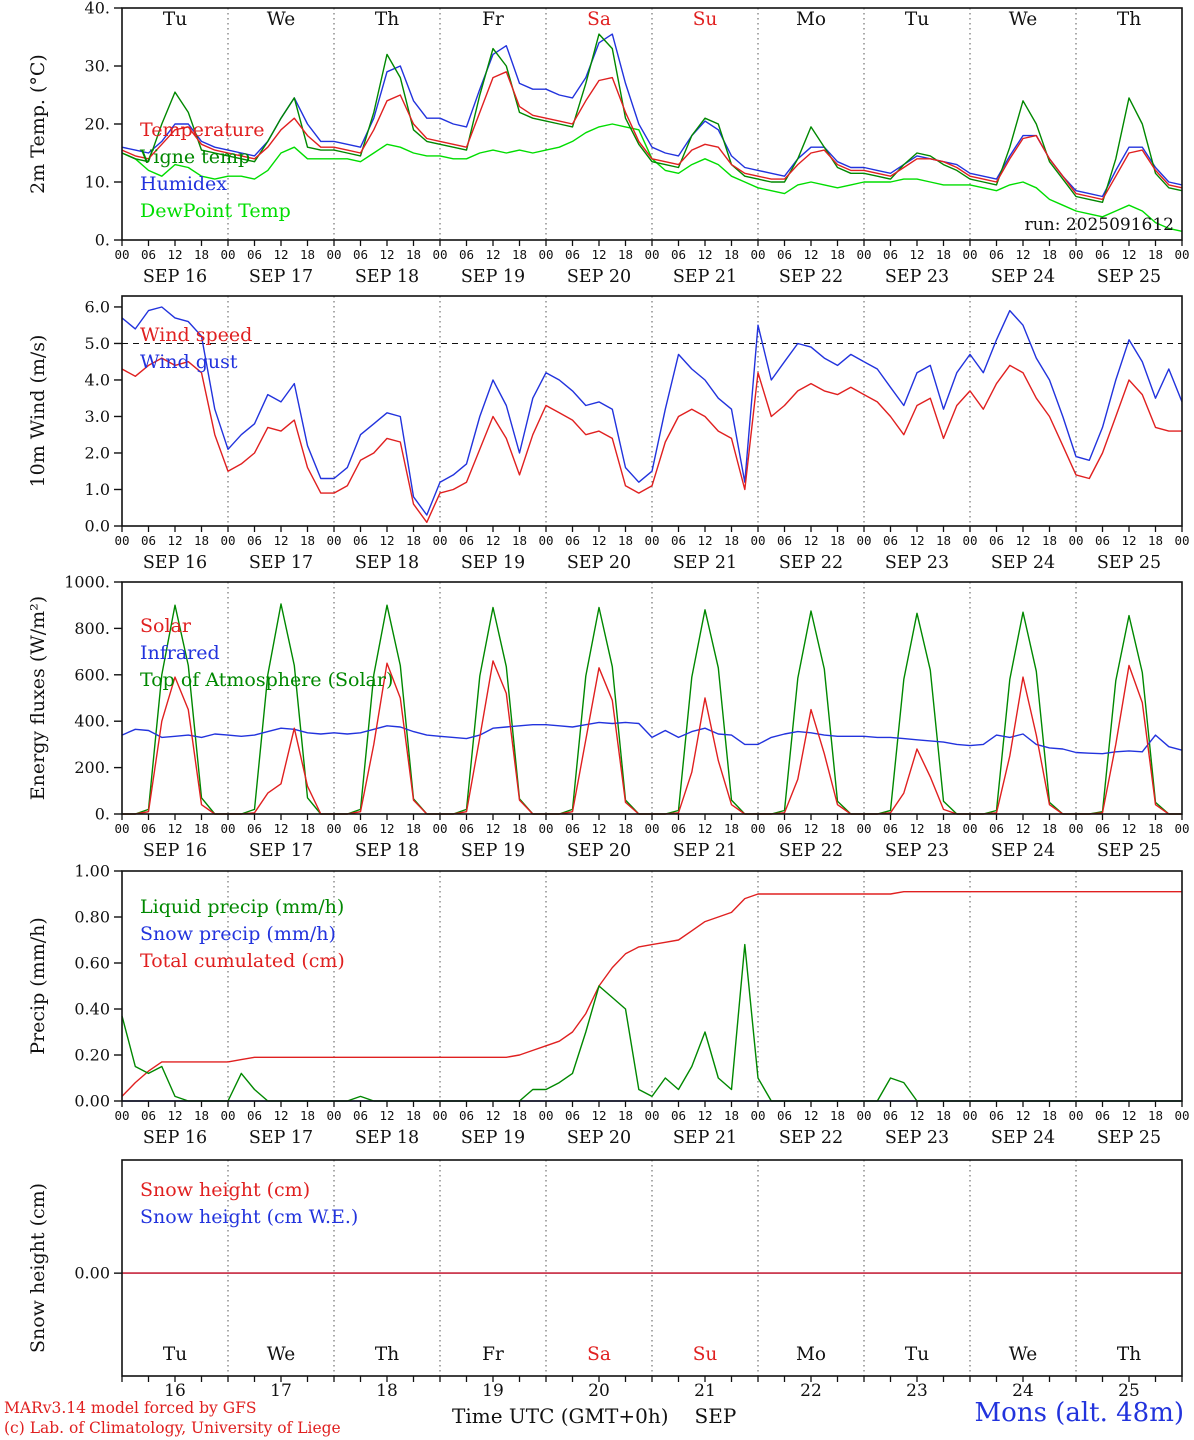 Image resolution: width=1194 pixels, height=1440 pixels. I want to click on weekday-label-bottom: Fr, so click(493, 1354).